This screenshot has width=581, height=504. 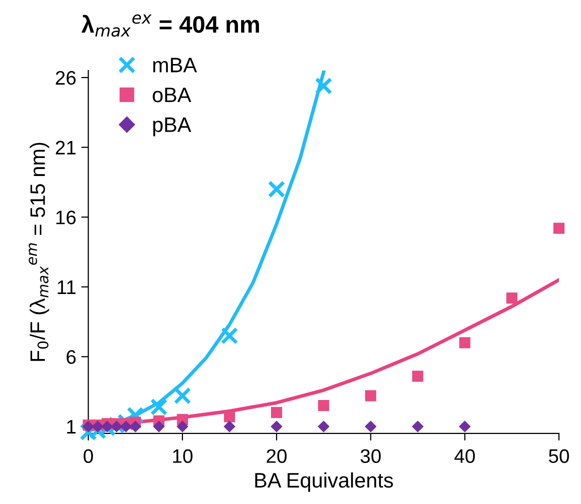 What do you see at coordinates (175, 65) in the screenshot?
I see `legend-label: mBA` at bounding box center [175, 65].